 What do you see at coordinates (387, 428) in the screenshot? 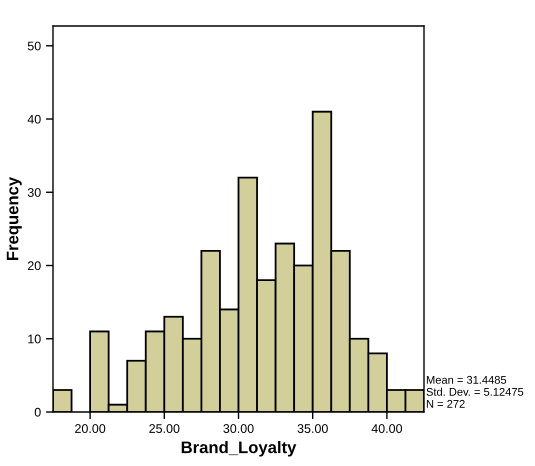
I see `x-tick-label: 40.00` at bounding box center [387, 428].